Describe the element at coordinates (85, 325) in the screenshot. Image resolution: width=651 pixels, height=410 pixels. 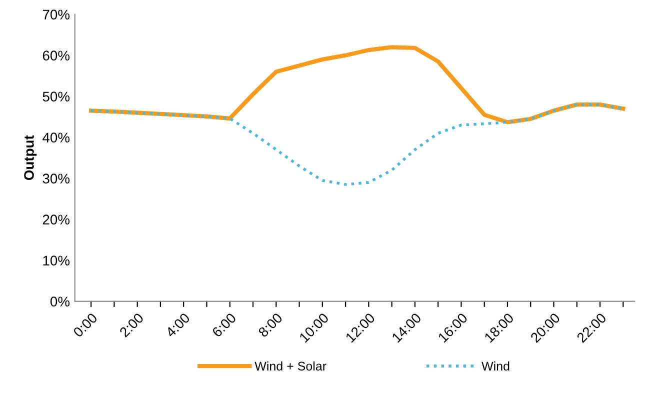
I see `x-tick-label: 0:00` at that location.